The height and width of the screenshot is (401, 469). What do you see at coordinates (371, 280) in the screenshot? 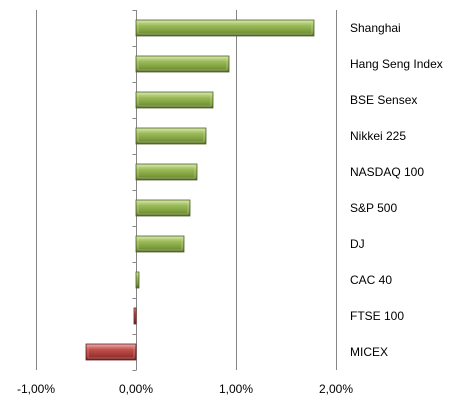
I see `category-label: CAC 40` at bounding box center [371, 280].